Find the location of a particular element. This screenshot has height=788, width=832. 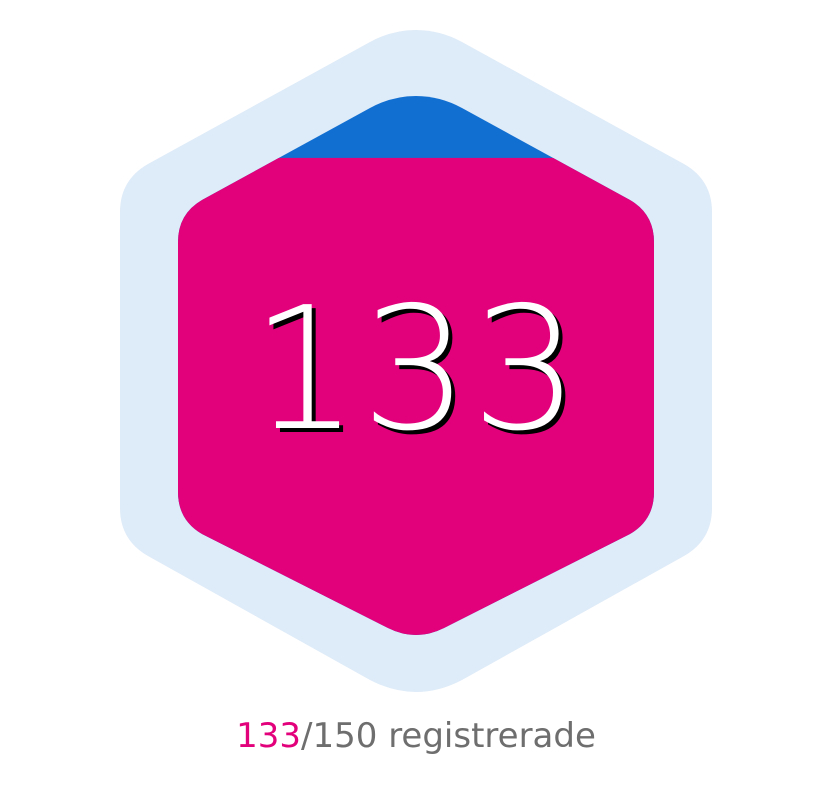

registration-caption: 133/150 registrerade is located at coordinates (416, 736).